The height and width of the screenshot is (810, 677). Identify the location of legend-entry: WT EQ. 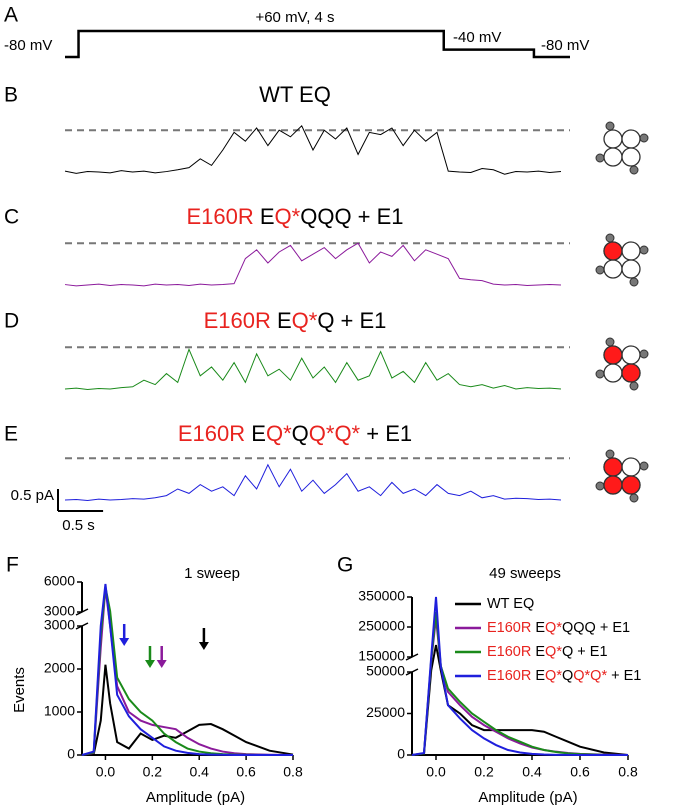
(510, 604).